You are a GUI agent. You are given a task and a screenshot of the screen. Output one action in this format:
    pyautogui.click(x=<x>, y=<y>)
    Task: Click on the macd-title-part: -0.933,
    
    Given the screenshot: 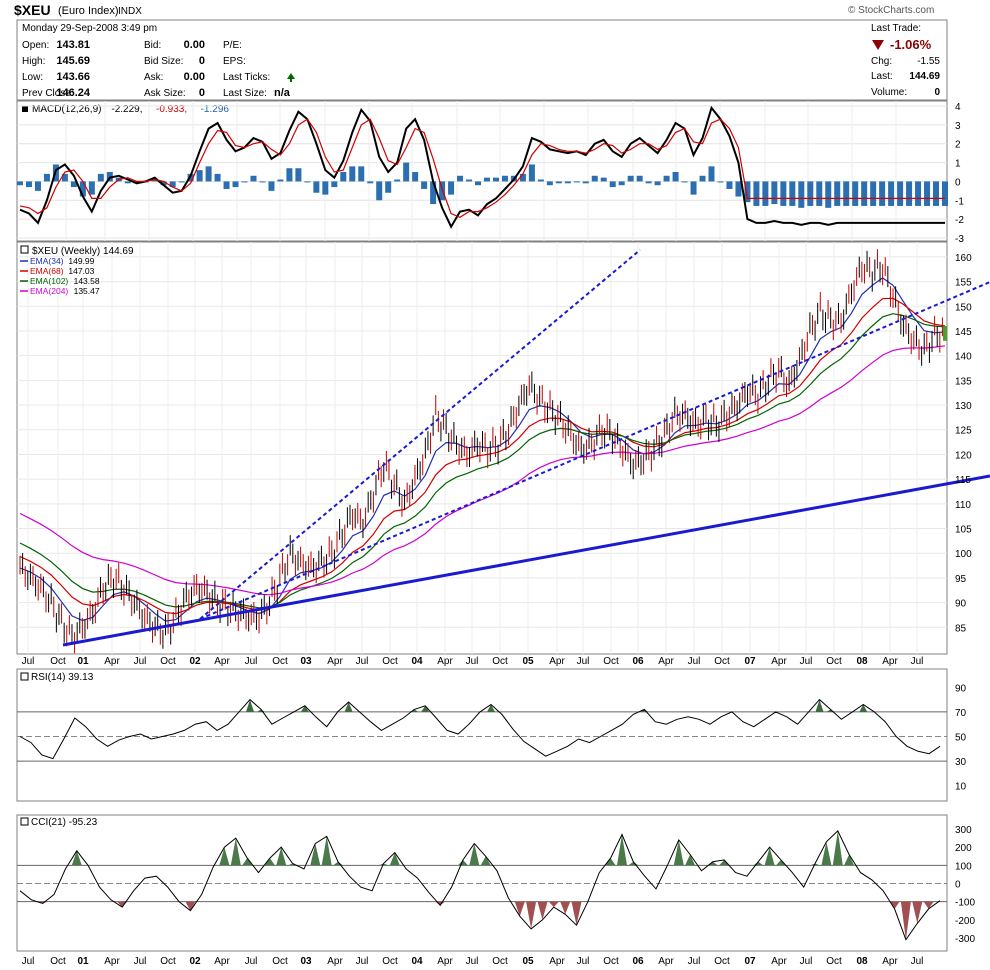 What is the action you would take?
    pyautogui.click(x=171, y=109)
    